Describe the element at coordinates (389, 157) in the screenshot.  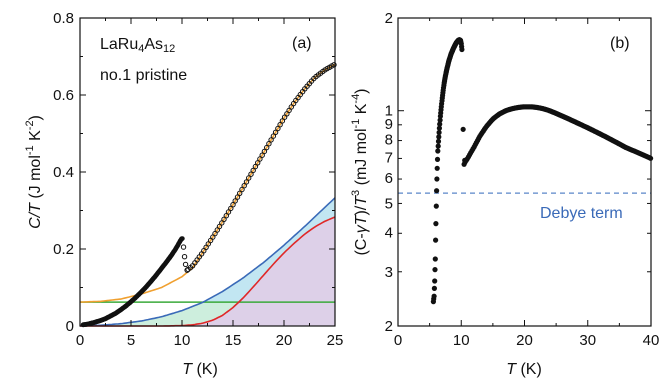
I see `y-tick-label: 7` at that location.